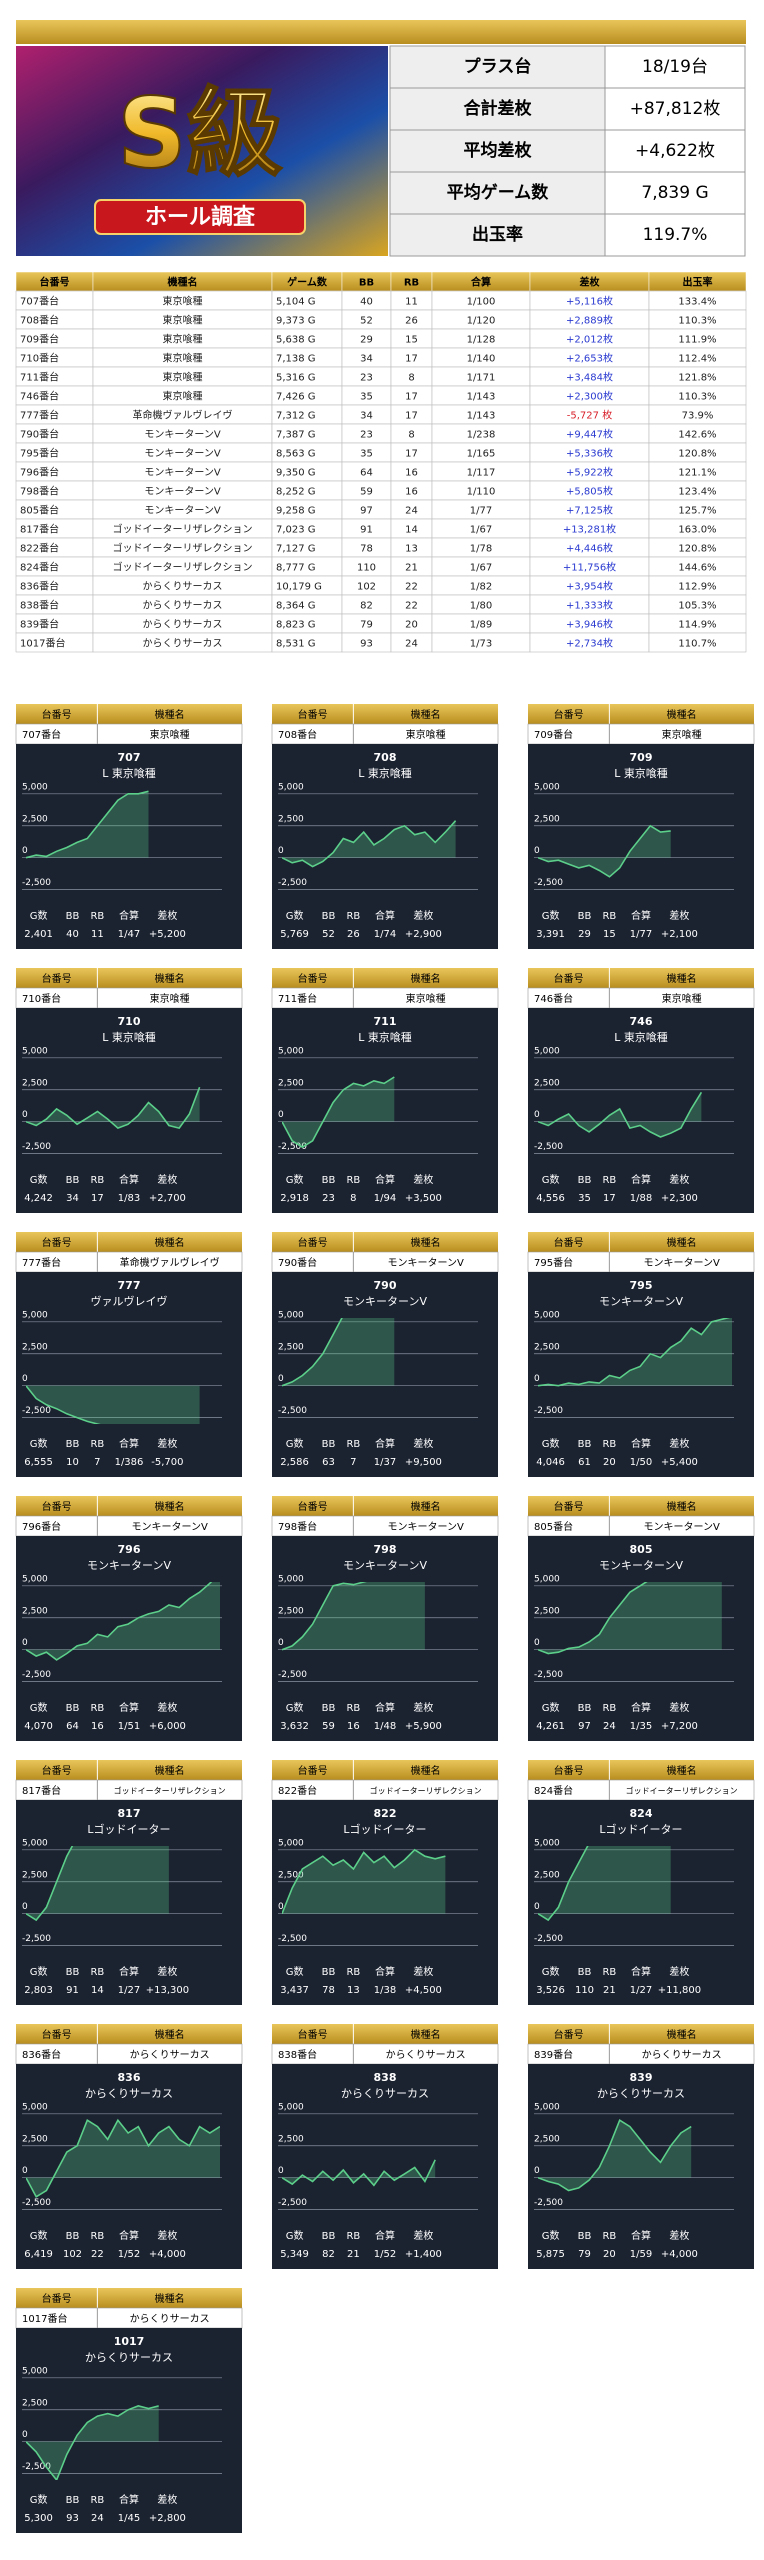 The width and height of the screenshot is (764, 2560). What do you see at coordinates (584, 1726) in the screenshot?
I see `stat-value: 97` at bounding box center [584, 1726].